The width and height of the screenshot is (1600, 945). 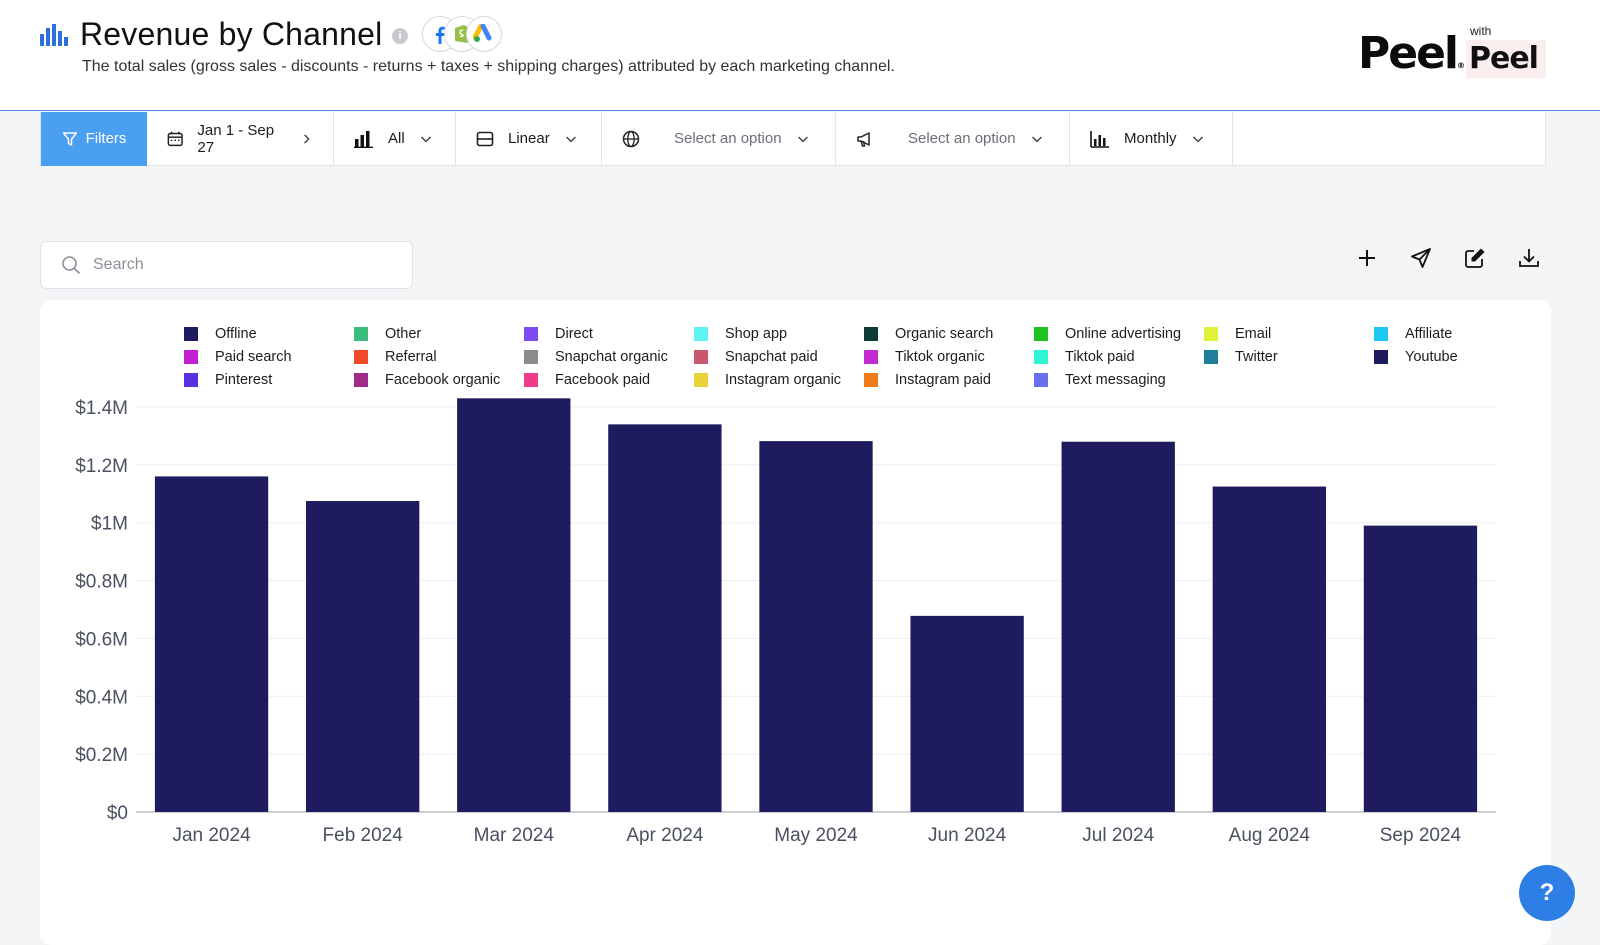 I want to click on scale-select: Linear, so click(x=529, y=138).